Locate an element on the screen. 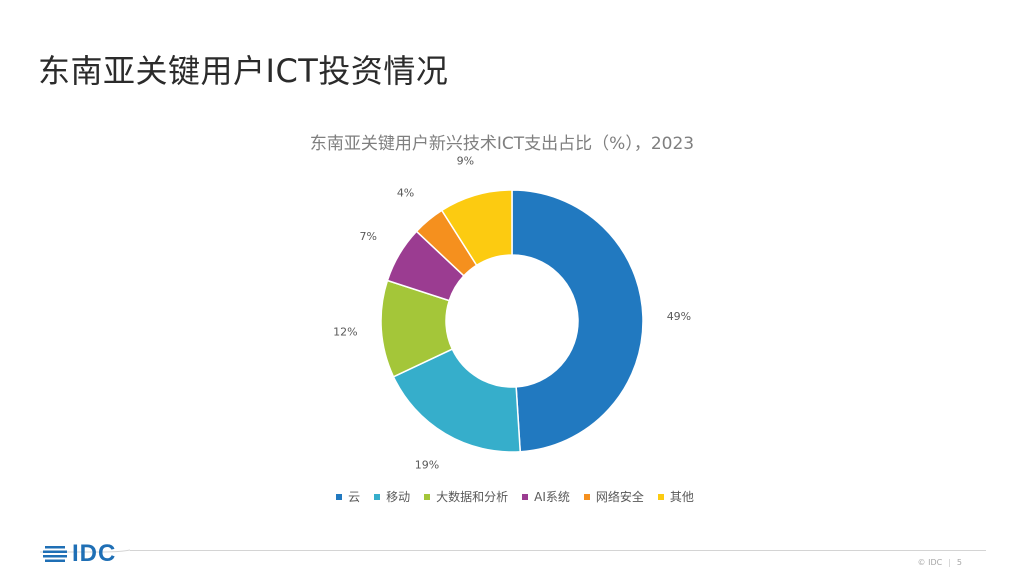 The width and height of the screenshot is (1024, 576). legend-label: 大数据和分析 is located at coordinates (472, 497).